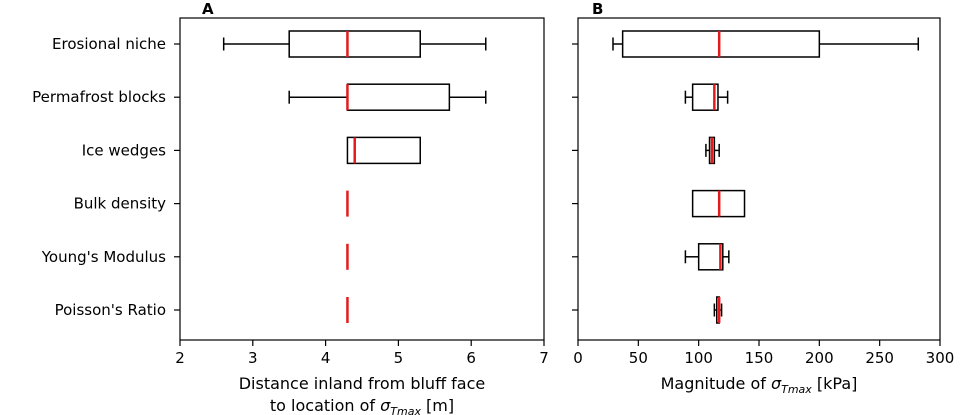 This screenshot has width=960, height=415. What do you see at coordinates (180, 358) in the screenshot?
I see `panel-a-x-tick-label-2: 2` at bounding box center [180, 358].